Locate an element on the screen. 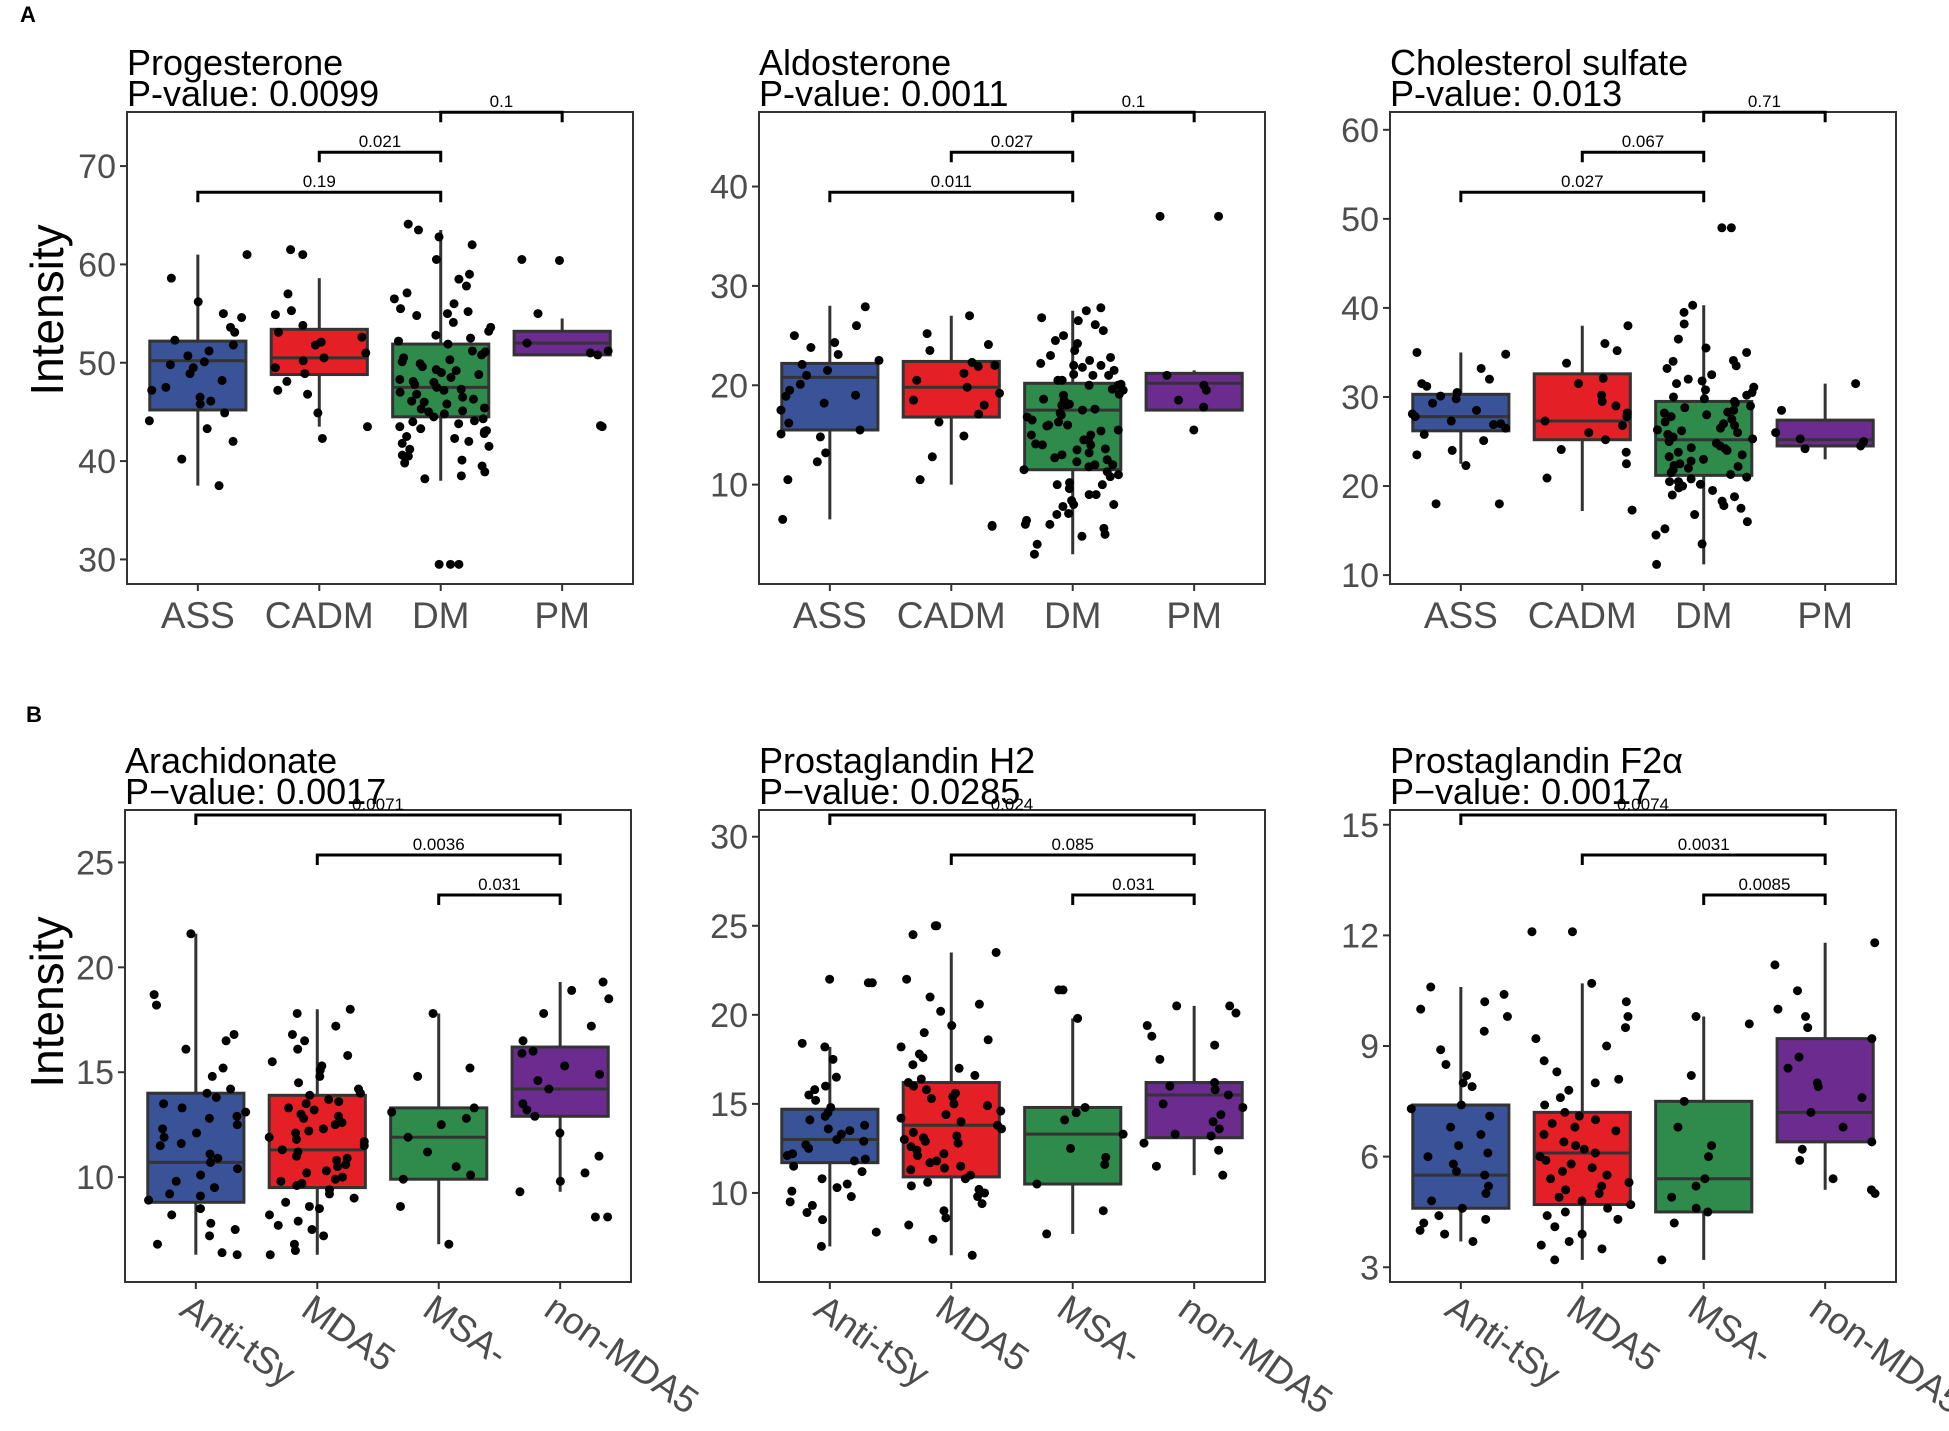 The width and height of the screenshot is (1949, 1431). chart-title: Prostaglandin F2α is located at coordinates (1536, 760).